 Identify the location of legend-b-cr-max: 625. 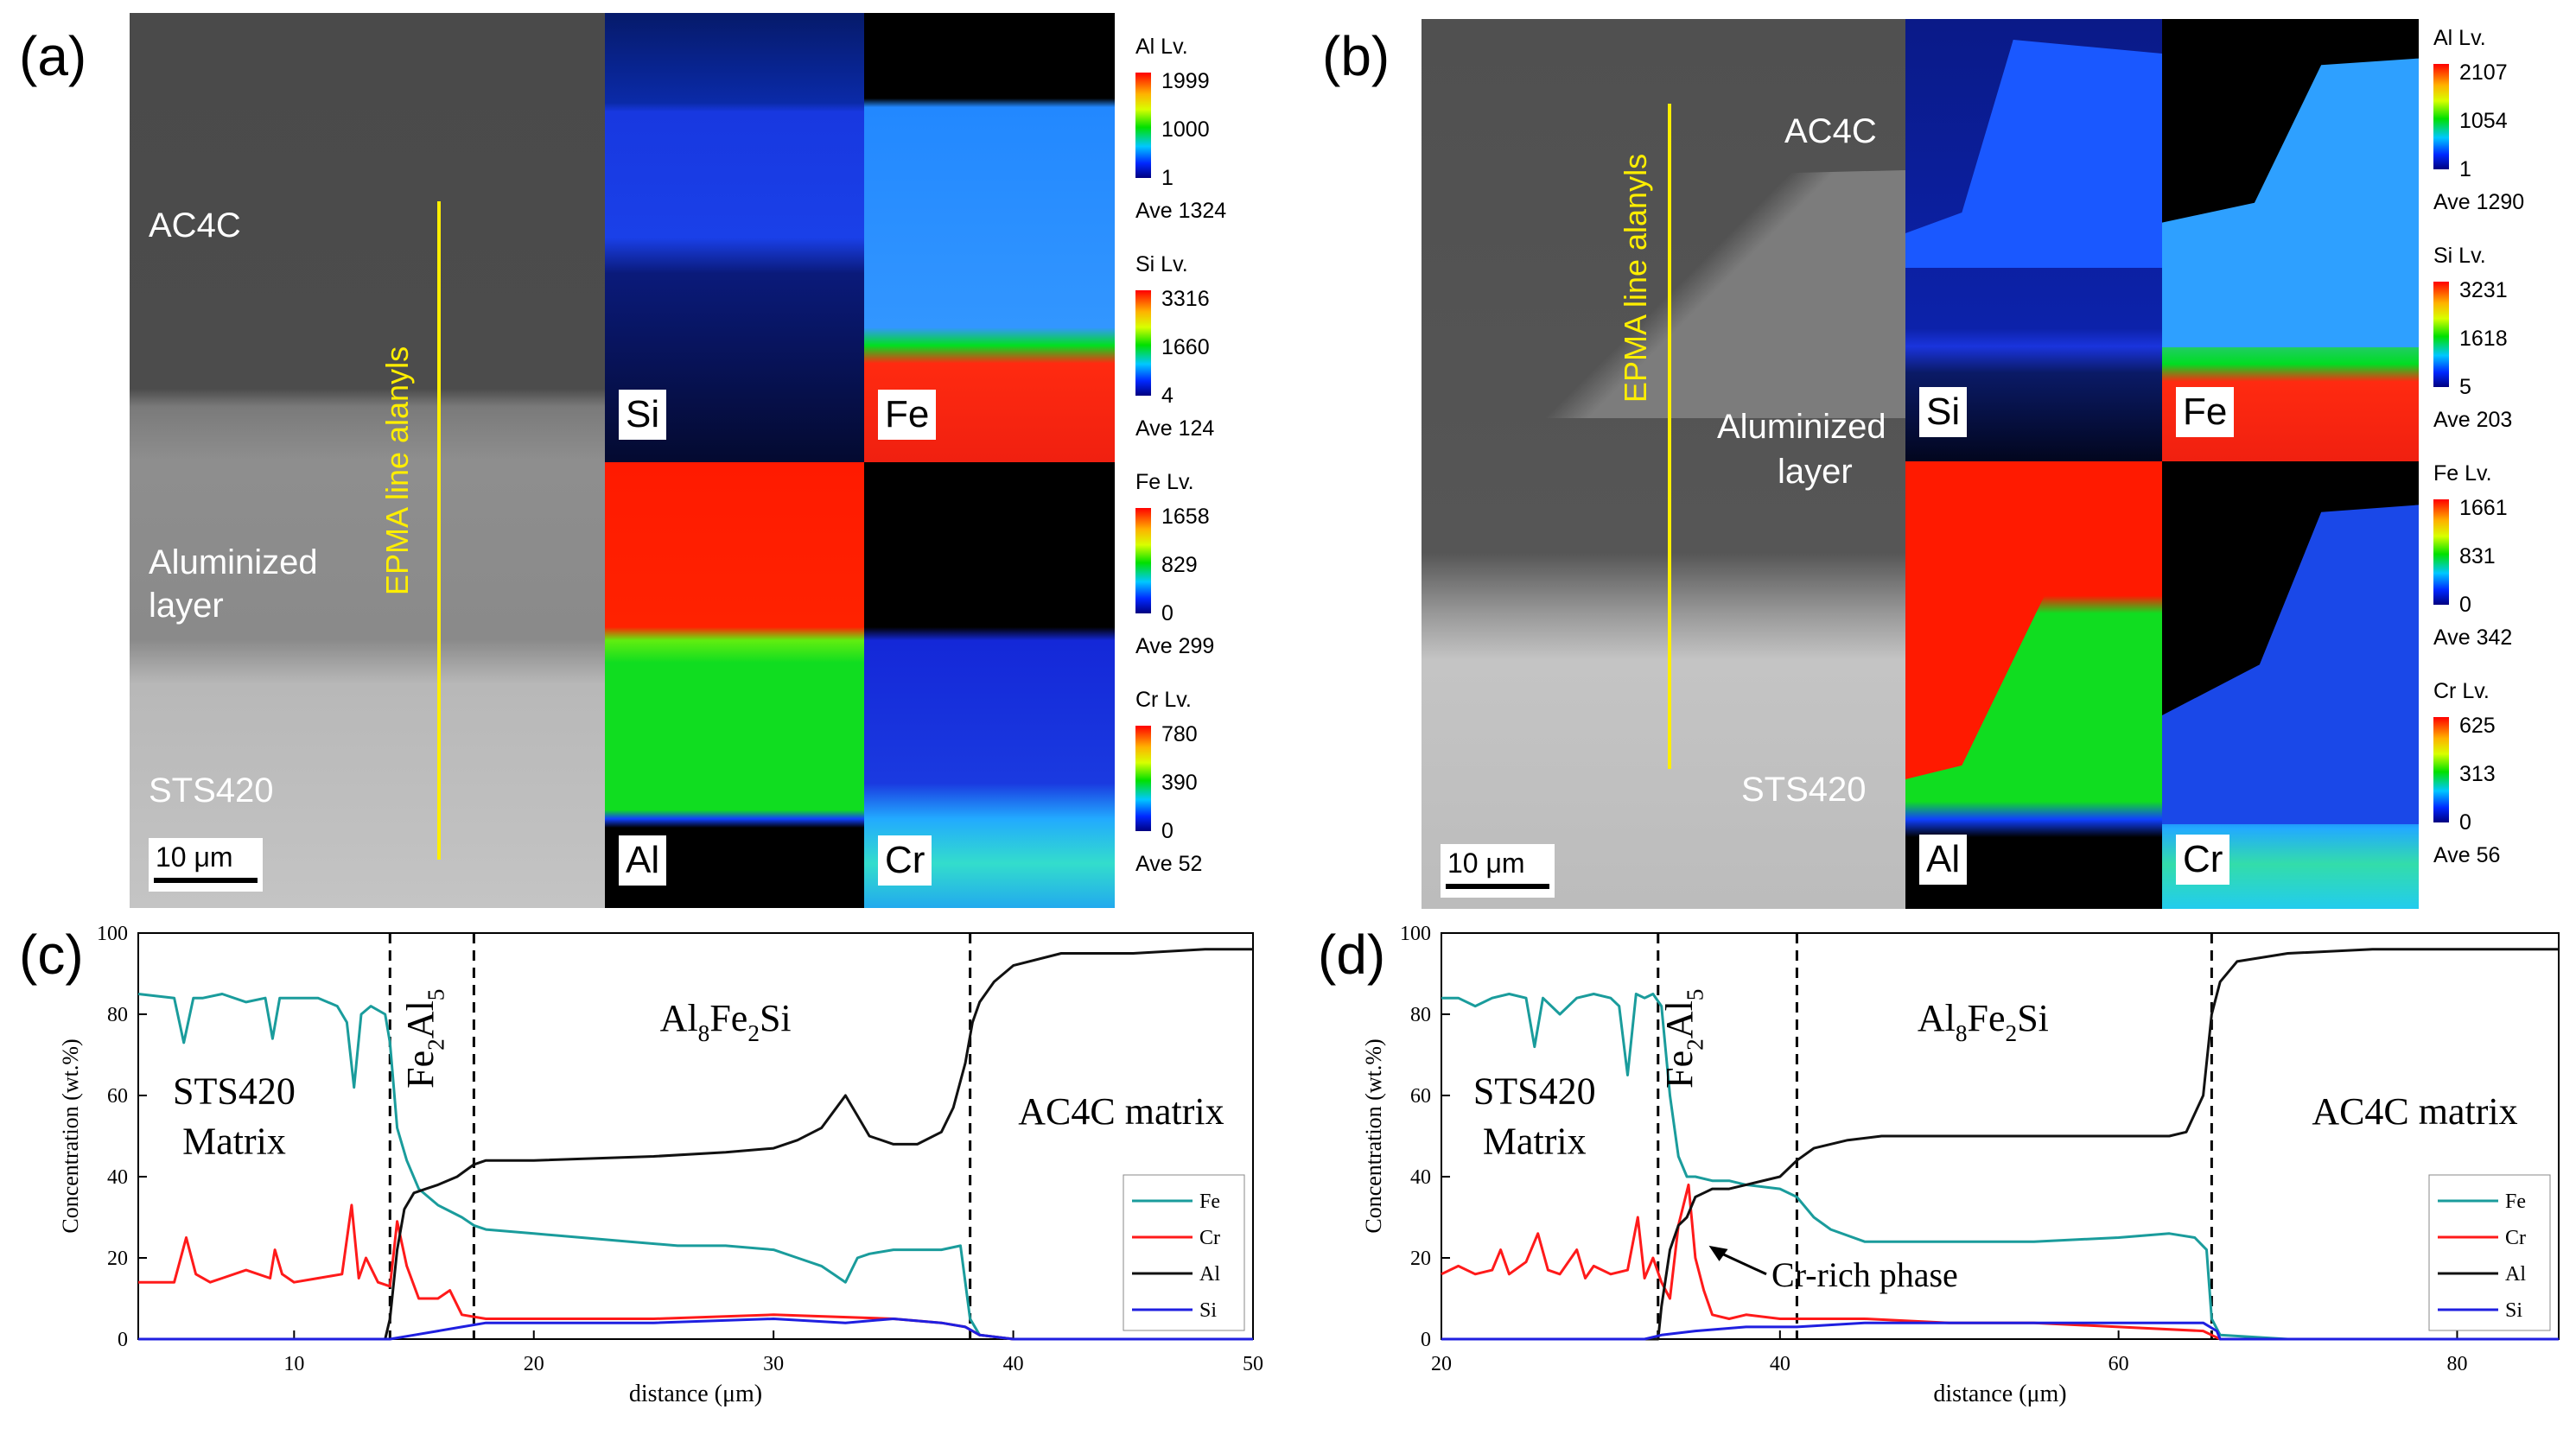
(2478, 726).